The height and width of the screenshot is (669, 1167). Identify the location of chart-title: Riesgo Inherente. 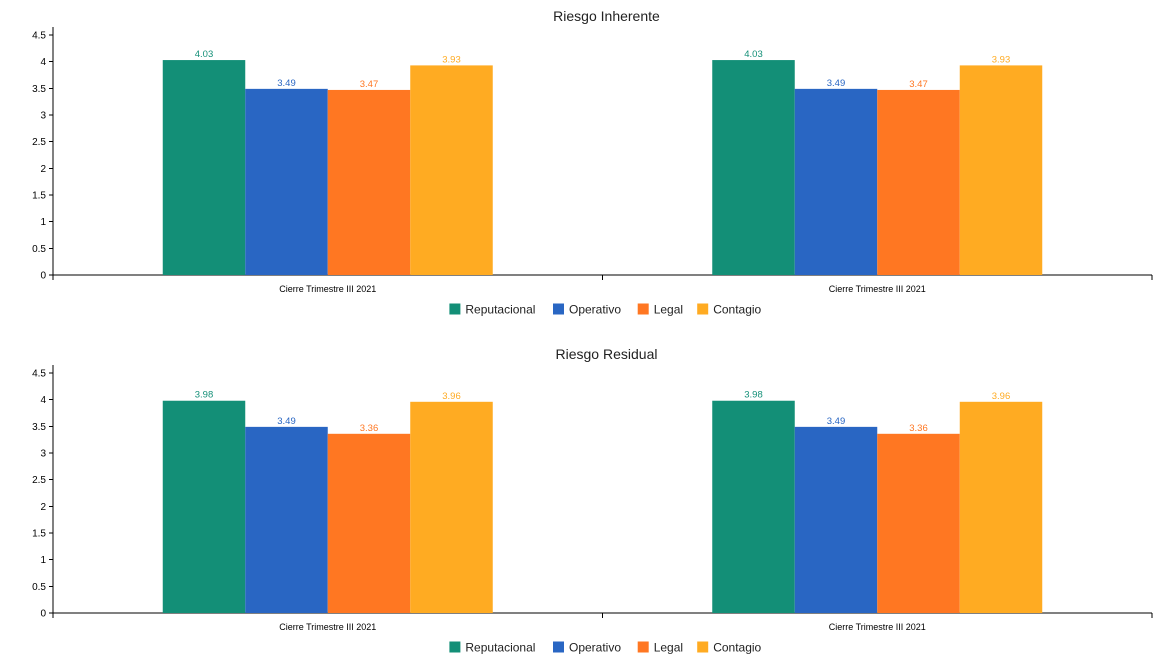
(606, 16).